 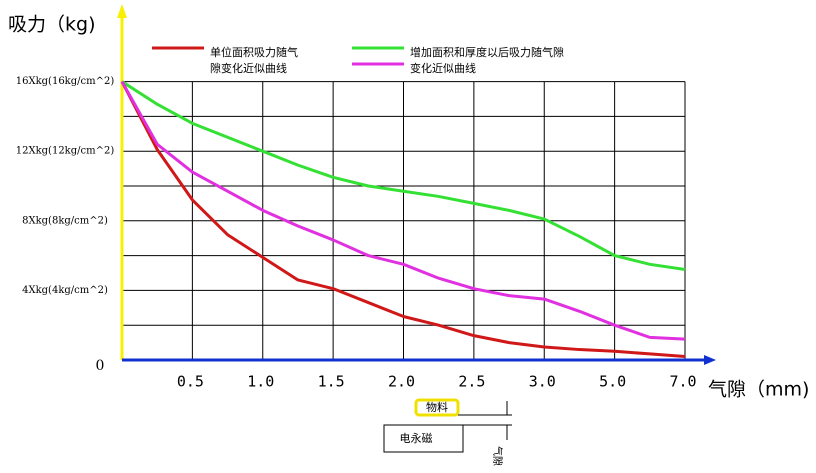 I want to click on y-tick-label: 8Xkg(8kg/cm^2), so click(x=65, y=220).